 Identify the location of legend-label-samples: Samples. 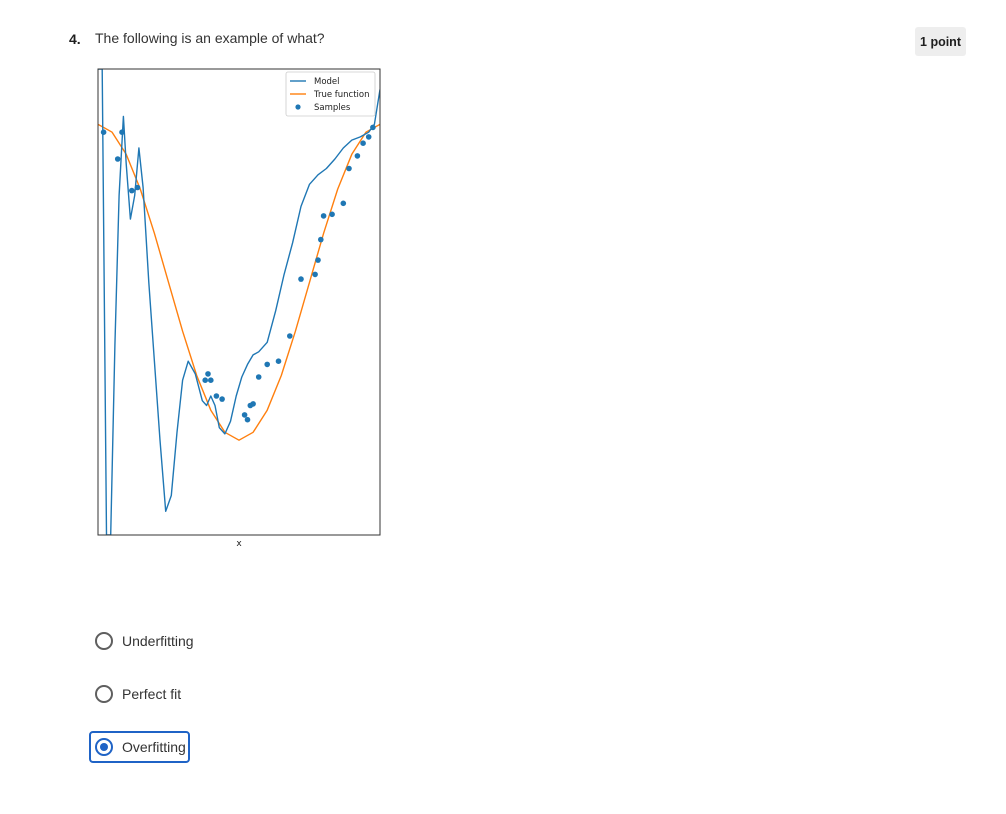
(332, 108).